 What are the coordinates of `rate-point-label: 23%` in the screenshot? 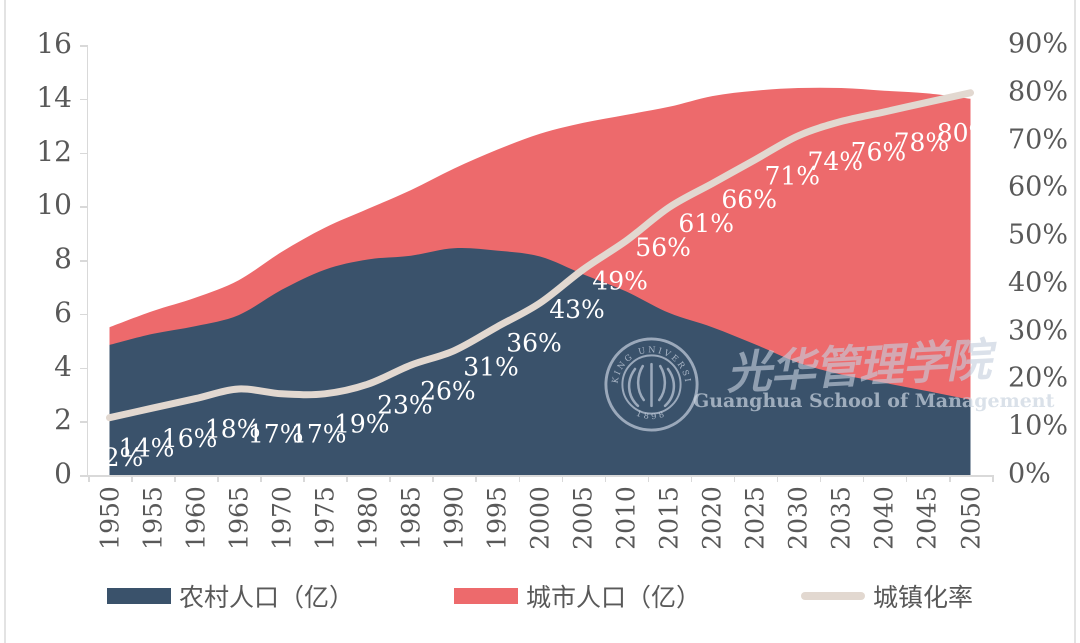 It's located at (405, 405).